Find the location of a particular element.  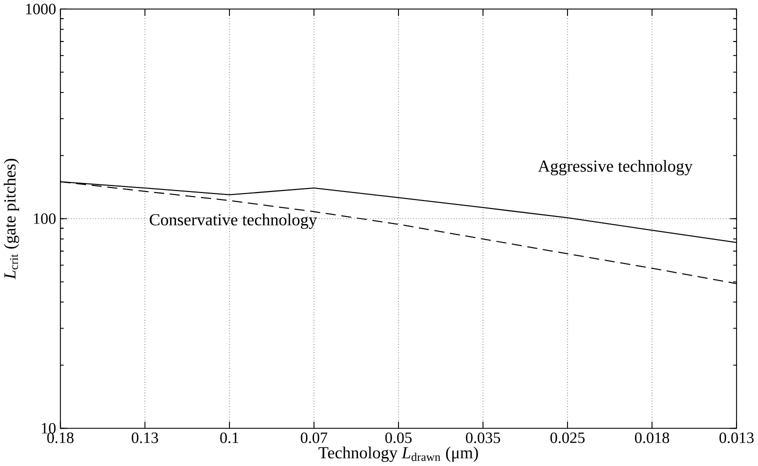

y-tick-label: 100 is located at coordinates (45, 219).